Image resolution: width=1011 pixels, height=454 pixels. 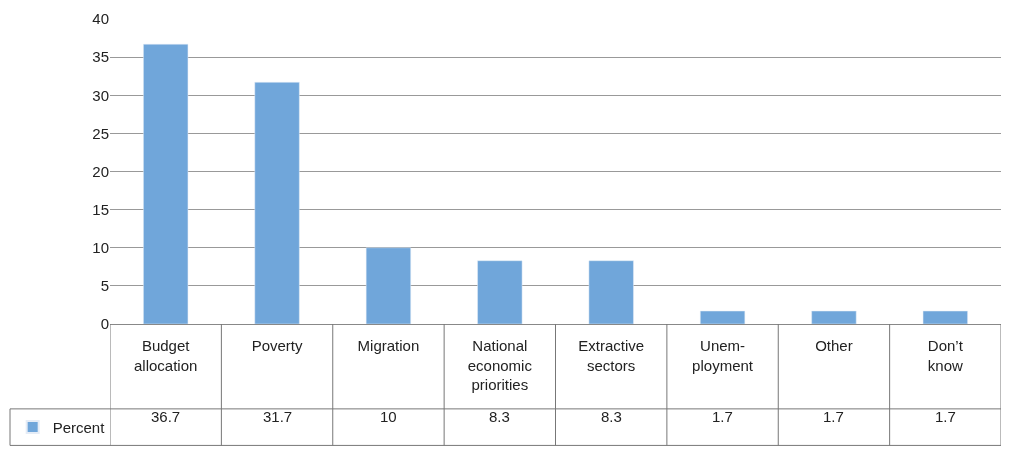 I want to click on y-tick-label: 40, so click(x=100, y=19).